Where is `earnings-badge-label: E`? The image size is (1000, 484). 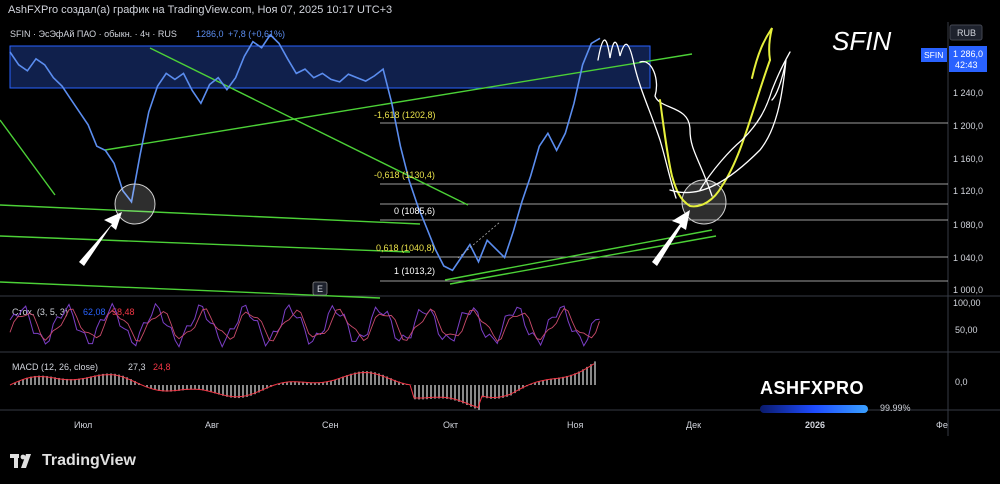
earnings-badge-label: E is located at coordinates (320, 289).